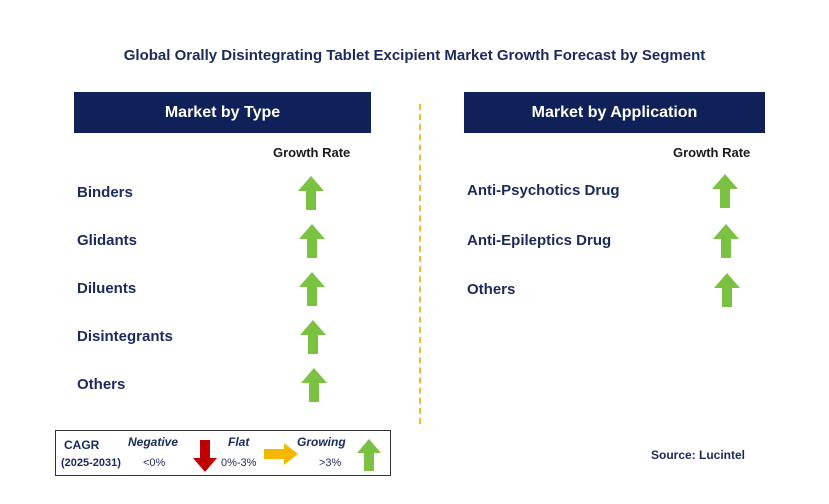  Describe the element at coordinates (107, 288) in the screenshot. I see `type-row-label: Diluents` at that location.